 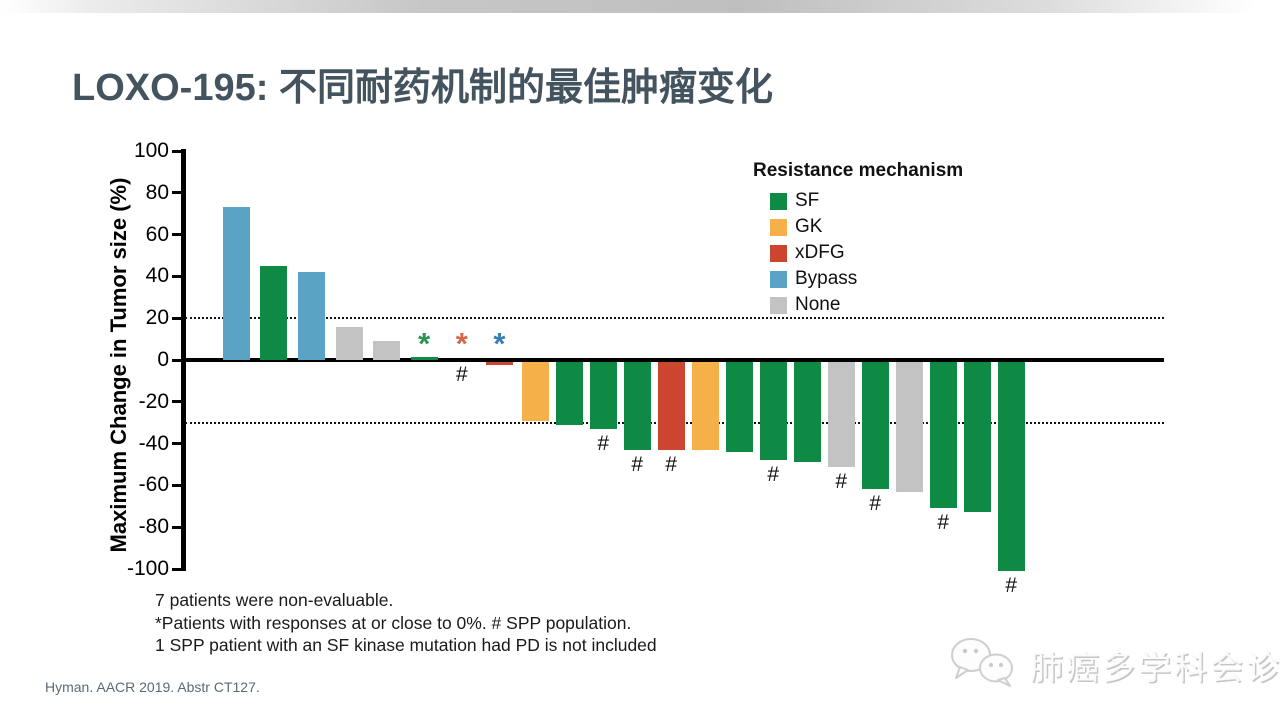 I want to click on watermark: 肺癌多学科会诊, so click(x=1114, y=664).